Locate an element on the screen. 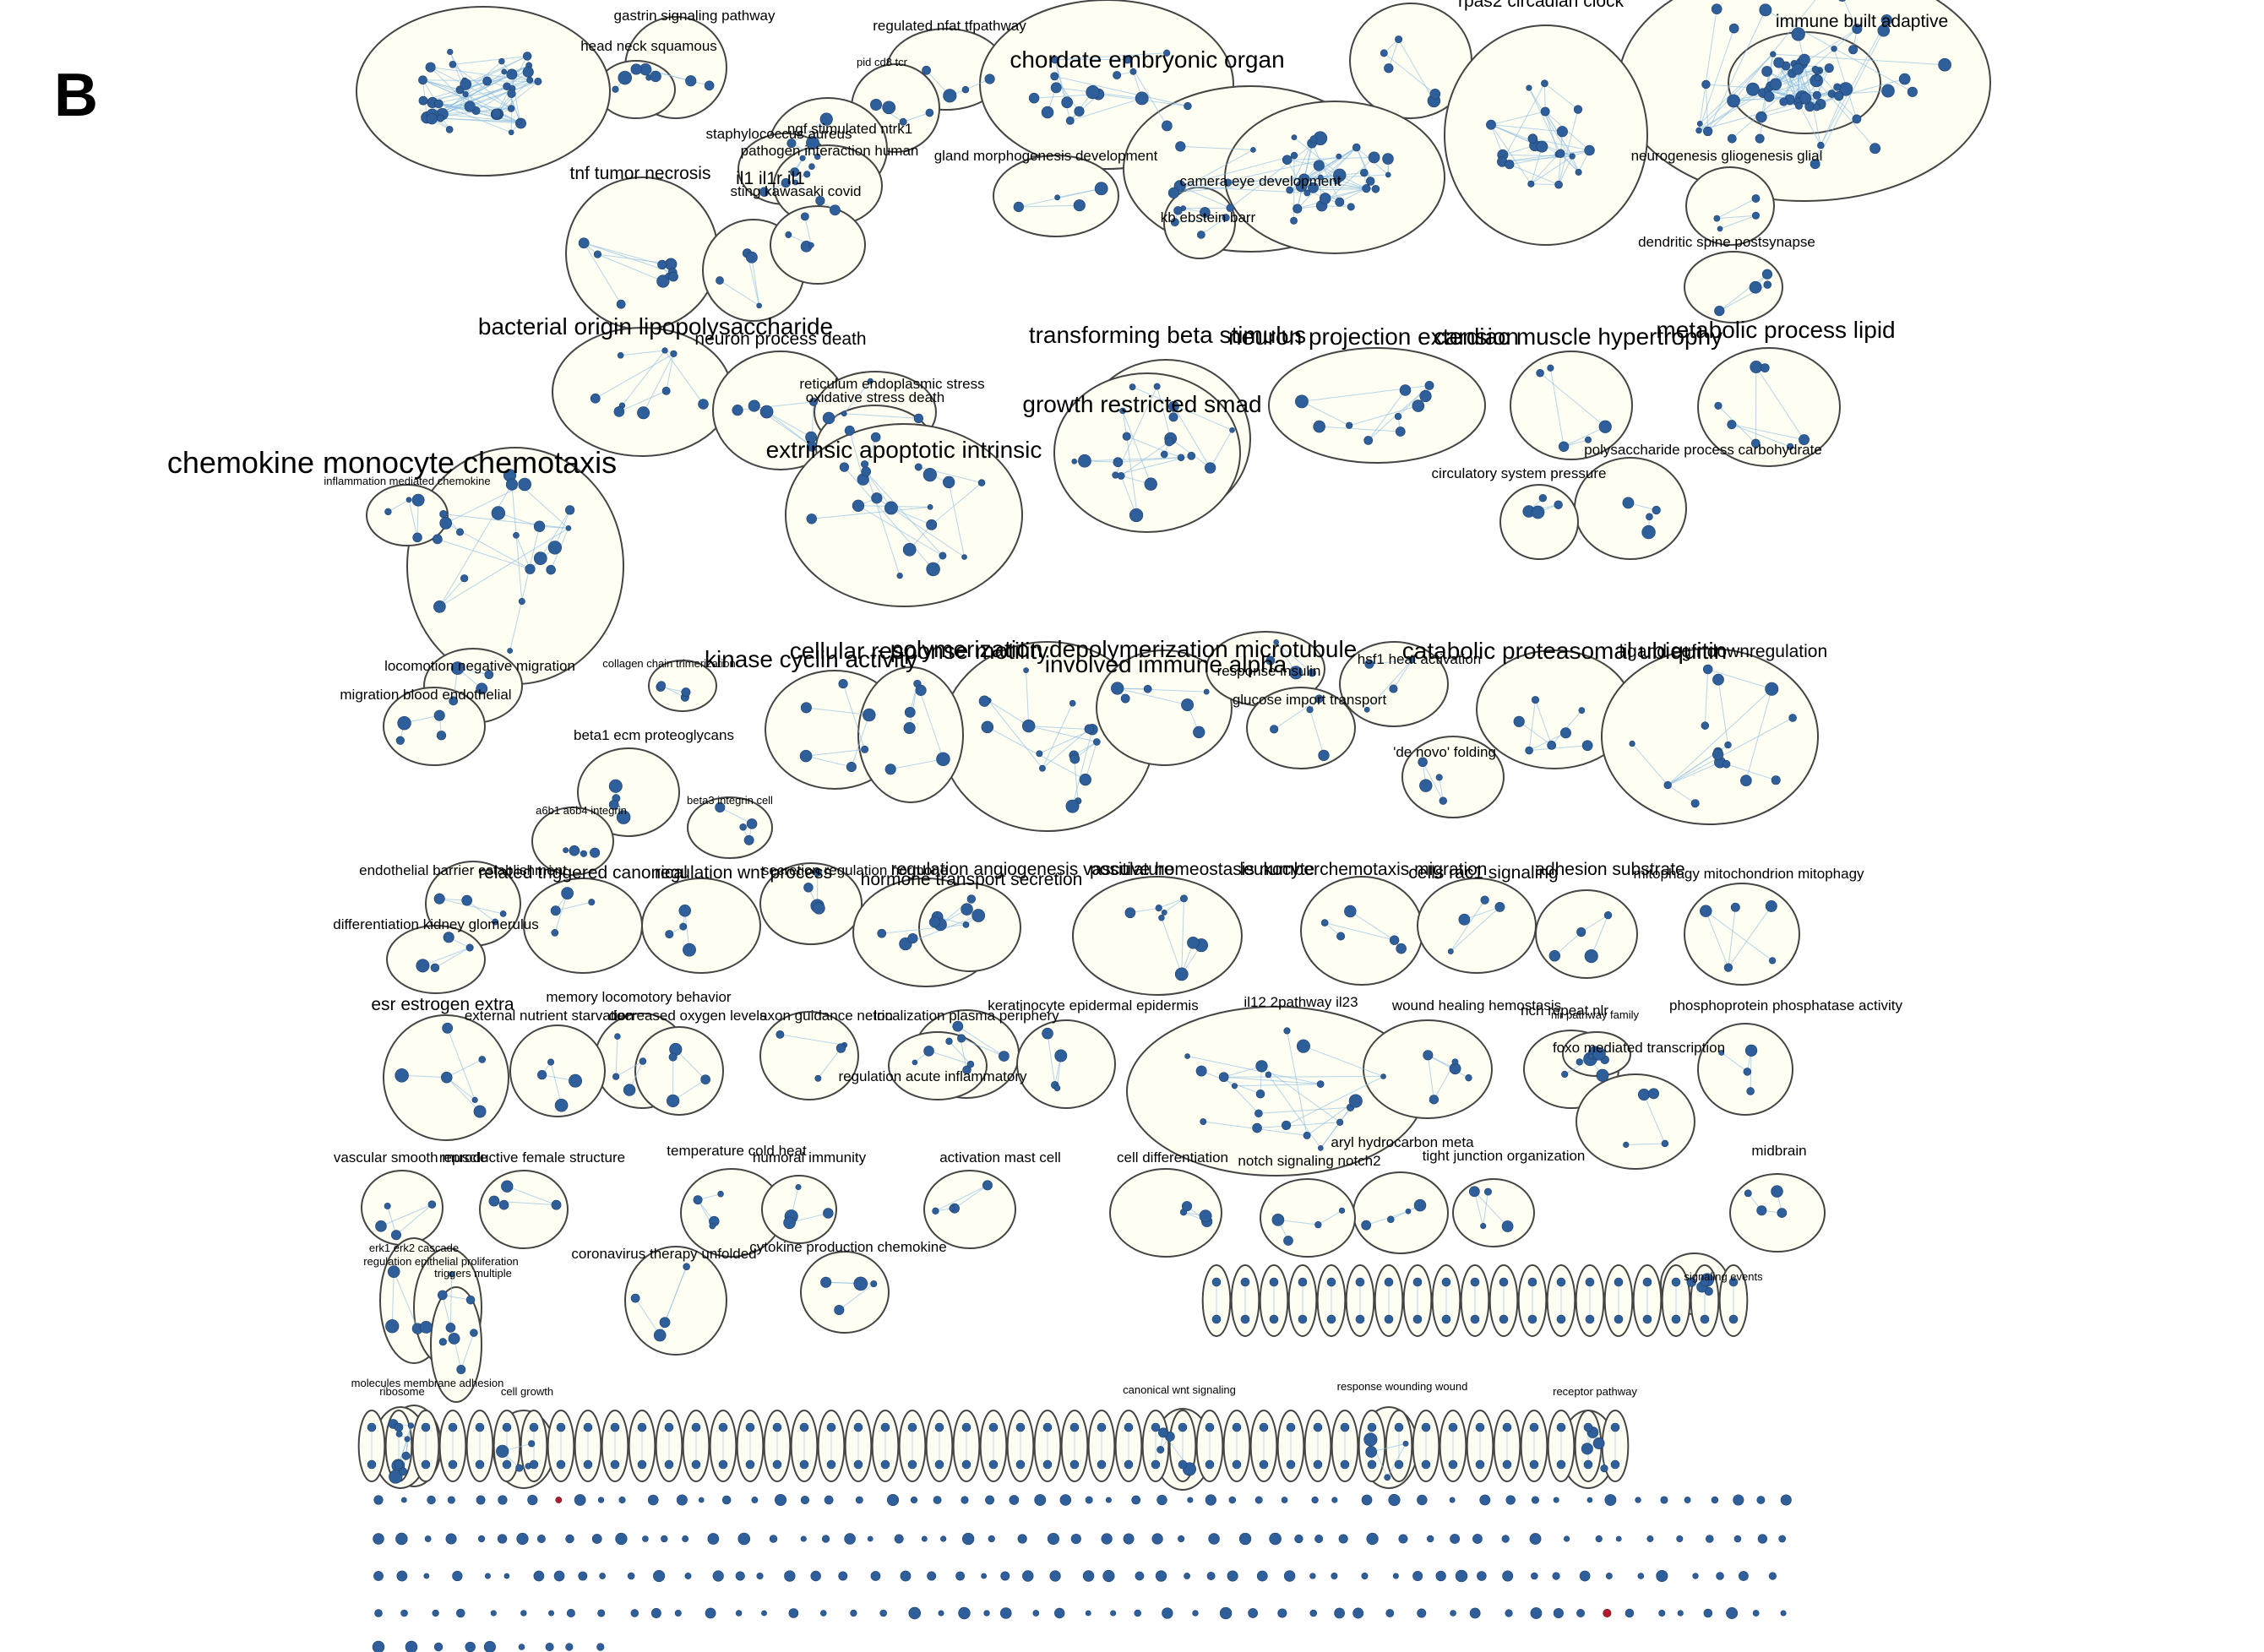 This screenshot has width=2264, height=1652. cluster-label: gland morphogenesis development is located at coordinates (1046, 156).